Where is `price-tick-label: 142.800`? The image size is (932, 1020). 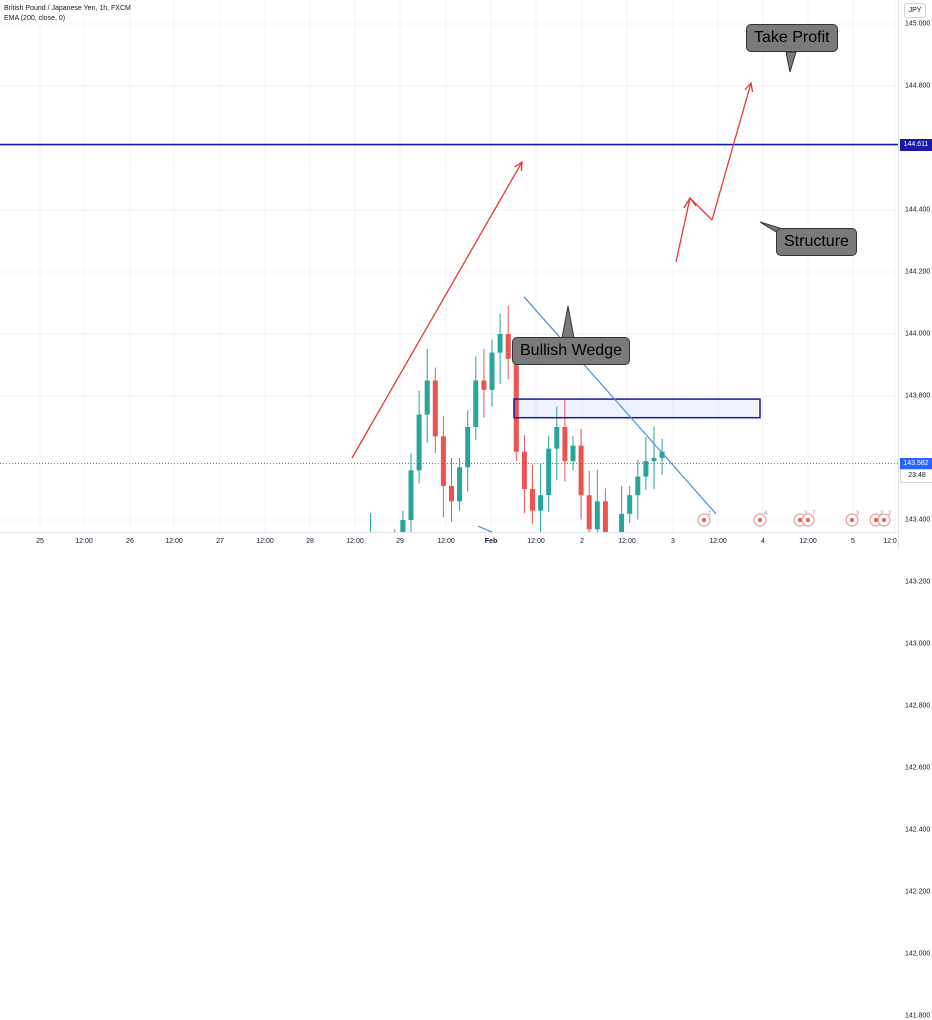
price-tick-label: 142.800 is located at coordinates (918, 706).